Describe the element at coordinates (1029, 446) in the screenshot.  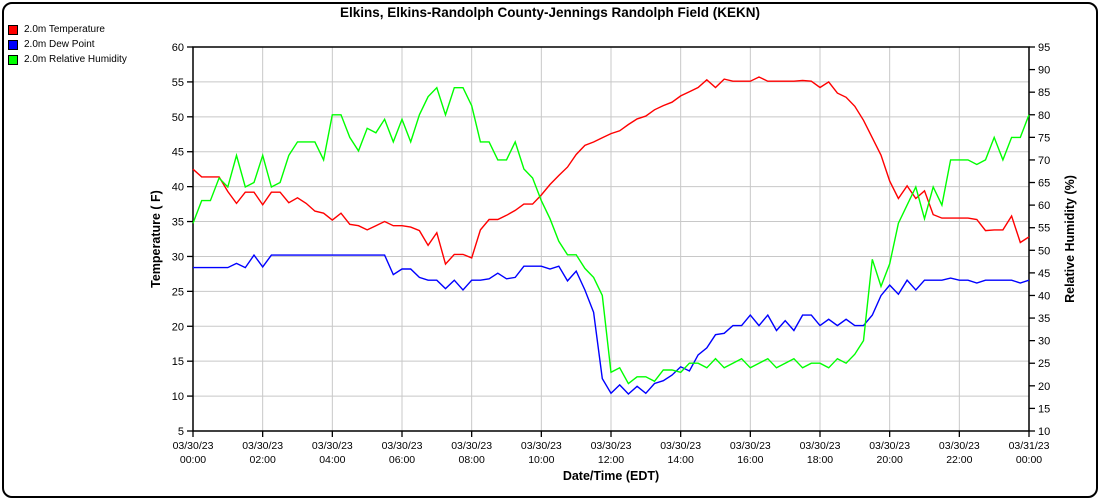
I see `x-tick-label-date: 03/31/23` at that location.